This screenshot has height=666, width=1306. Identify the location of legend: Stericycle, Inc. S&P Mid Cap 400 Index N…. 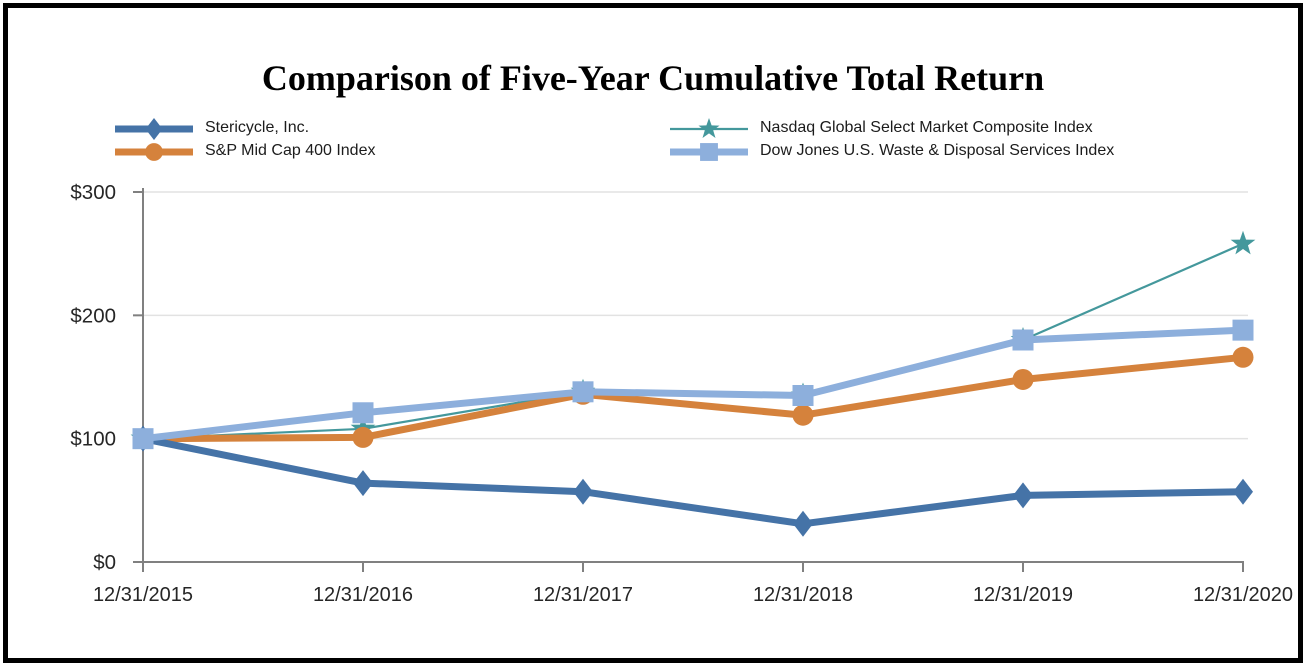
(653, 141).